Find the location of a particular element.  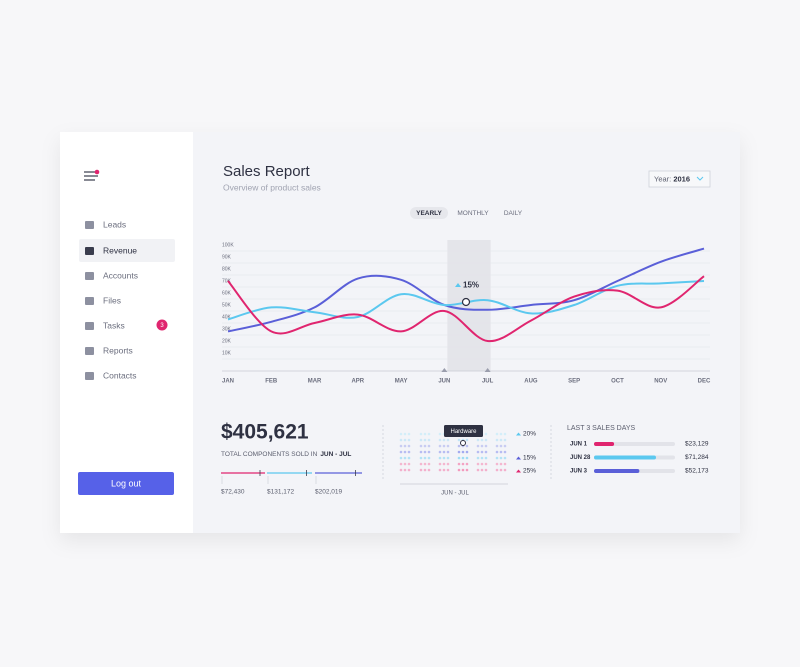

y-tick-label: 70K is located at coordinates (227, 281).